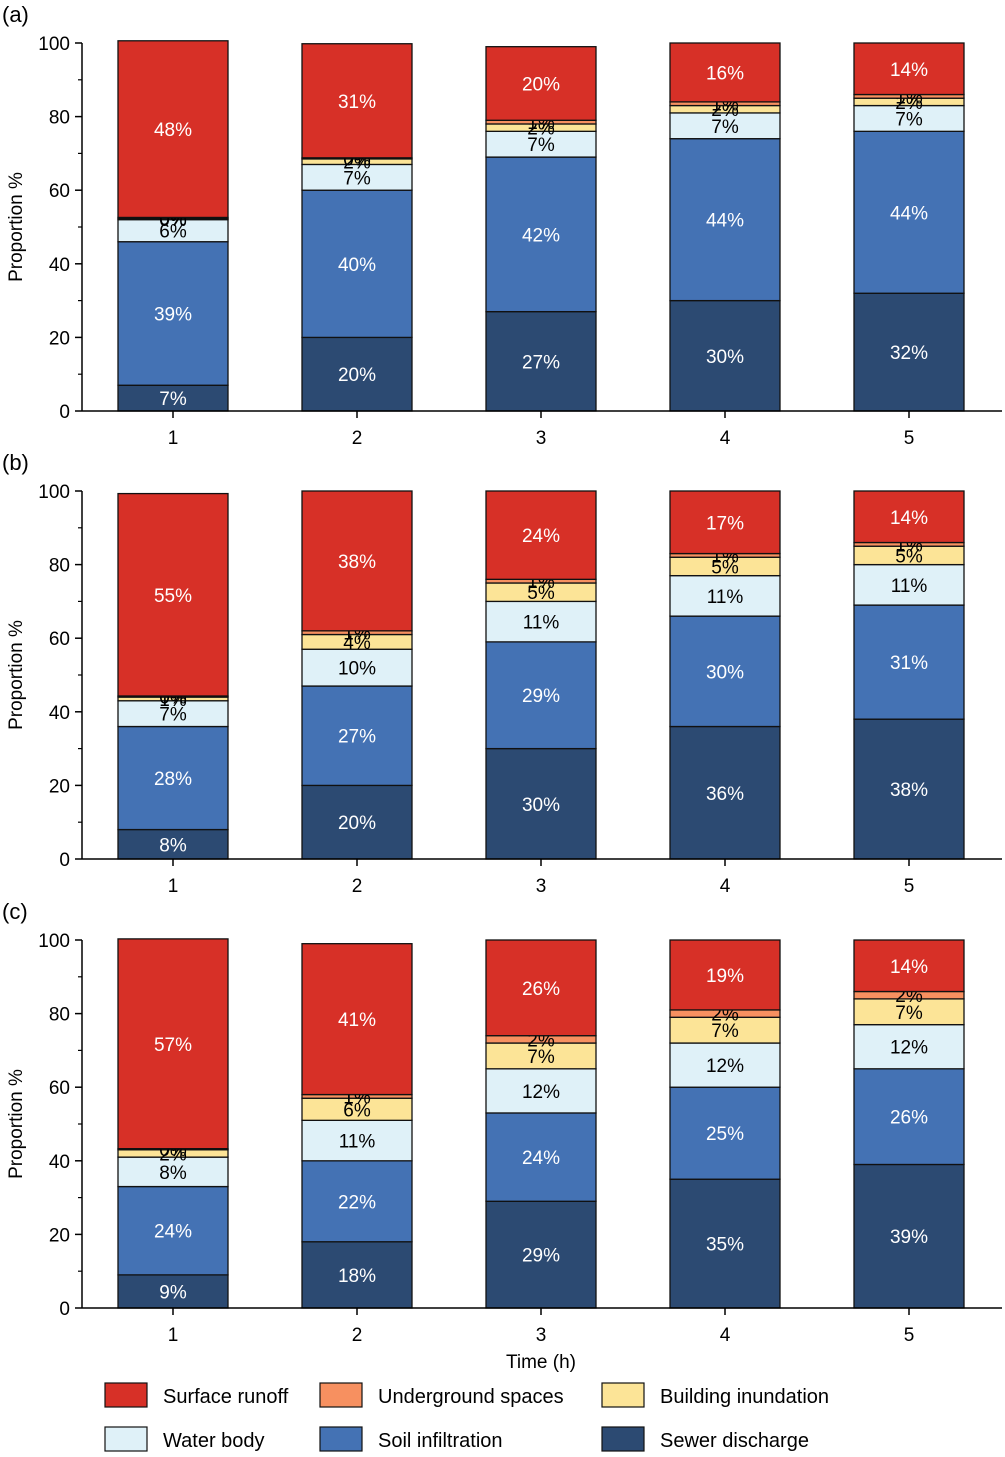 The image size is (1005, 1457). I want to click on panel-label: (c), so click(15, 911).